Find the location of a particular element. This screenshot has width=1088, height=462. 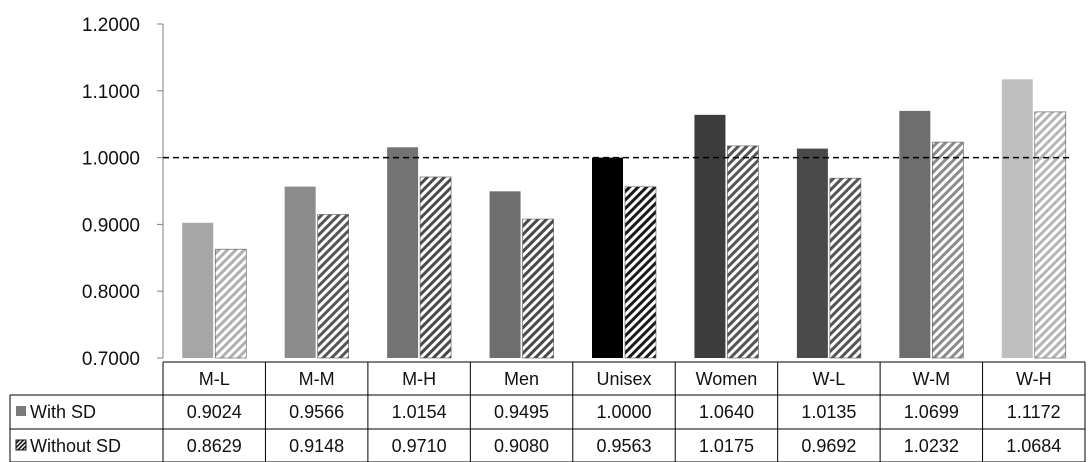

data-label: 1.0232 is located at coordinates (931, 446).